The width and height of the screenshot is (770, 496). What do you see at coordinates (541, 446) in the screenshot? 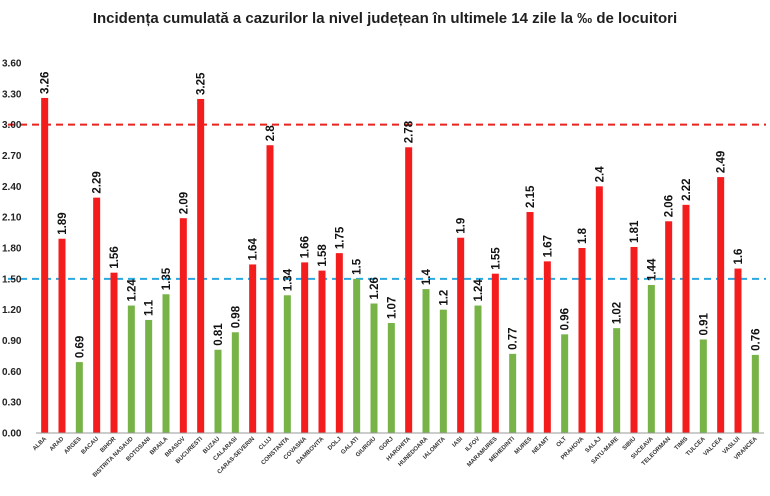
I see `x-tick-label: NEAMT` at bounding box center [541, 446].